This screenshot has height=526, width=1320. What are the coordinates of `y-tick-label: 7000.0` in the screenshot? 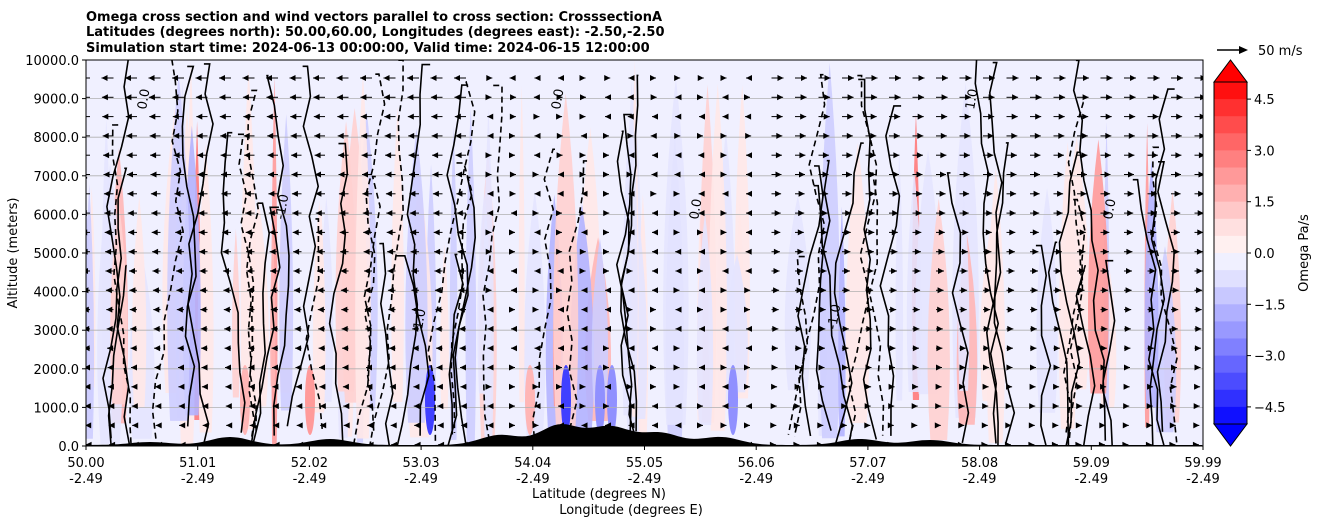 It's located at (57, 177).